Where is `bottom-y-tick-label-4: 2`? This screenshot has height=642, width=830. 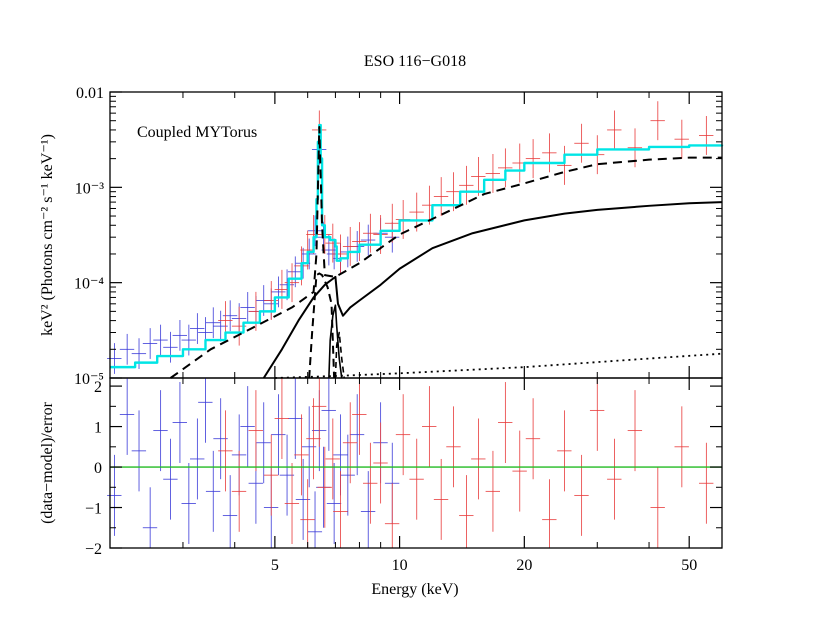
bottom-y-tick-label-4: 2 is located at coordinates (98, 387).